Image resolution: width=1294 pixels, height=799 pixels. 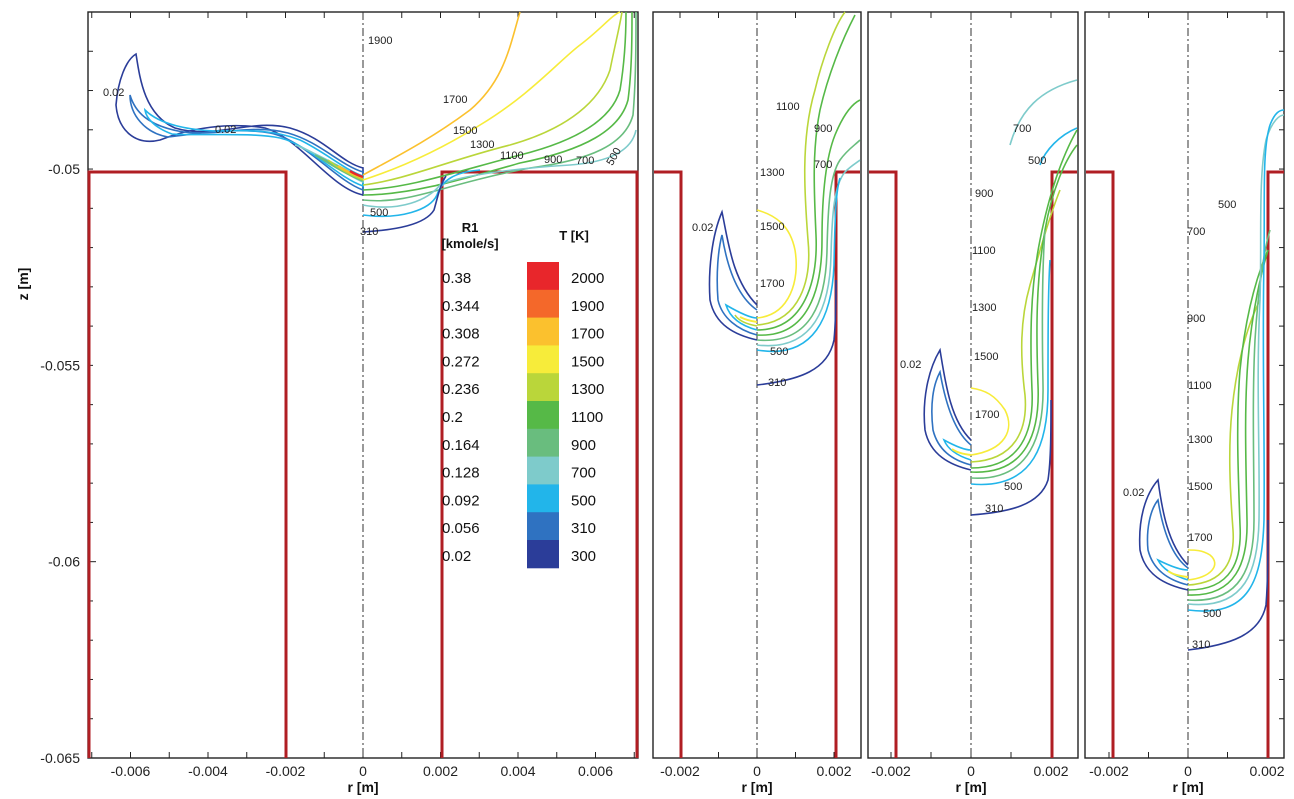 I want to click on legend-r1-value: 0.38, so click(x=456, y=278).